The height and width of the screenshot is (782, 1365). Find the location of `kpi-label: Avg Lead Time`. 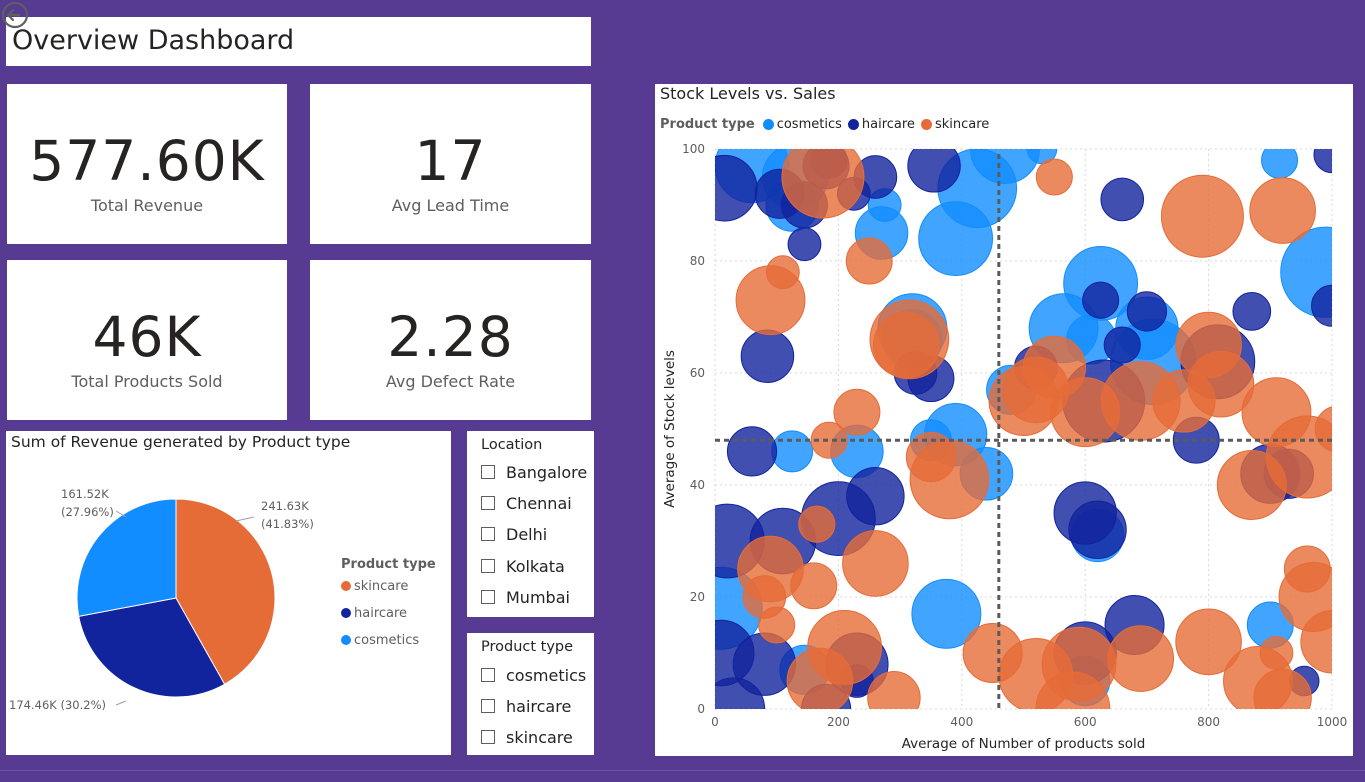

kpi-label: Avg Lead Time is located at coordinates (450, 205).